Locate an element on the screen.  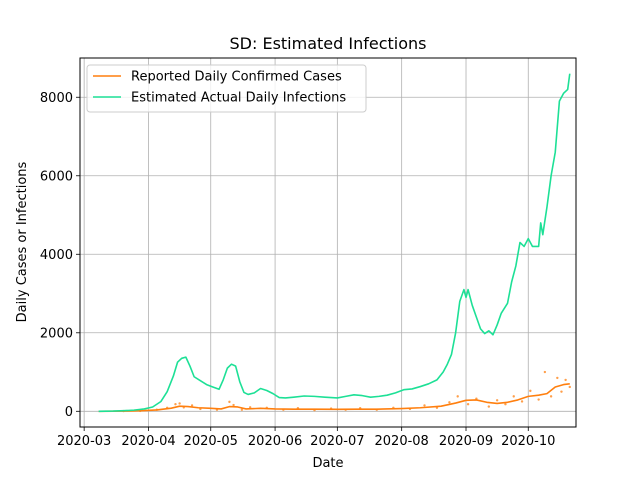
x-tick-label: 2020-04 is located at coordinates (148, 441).